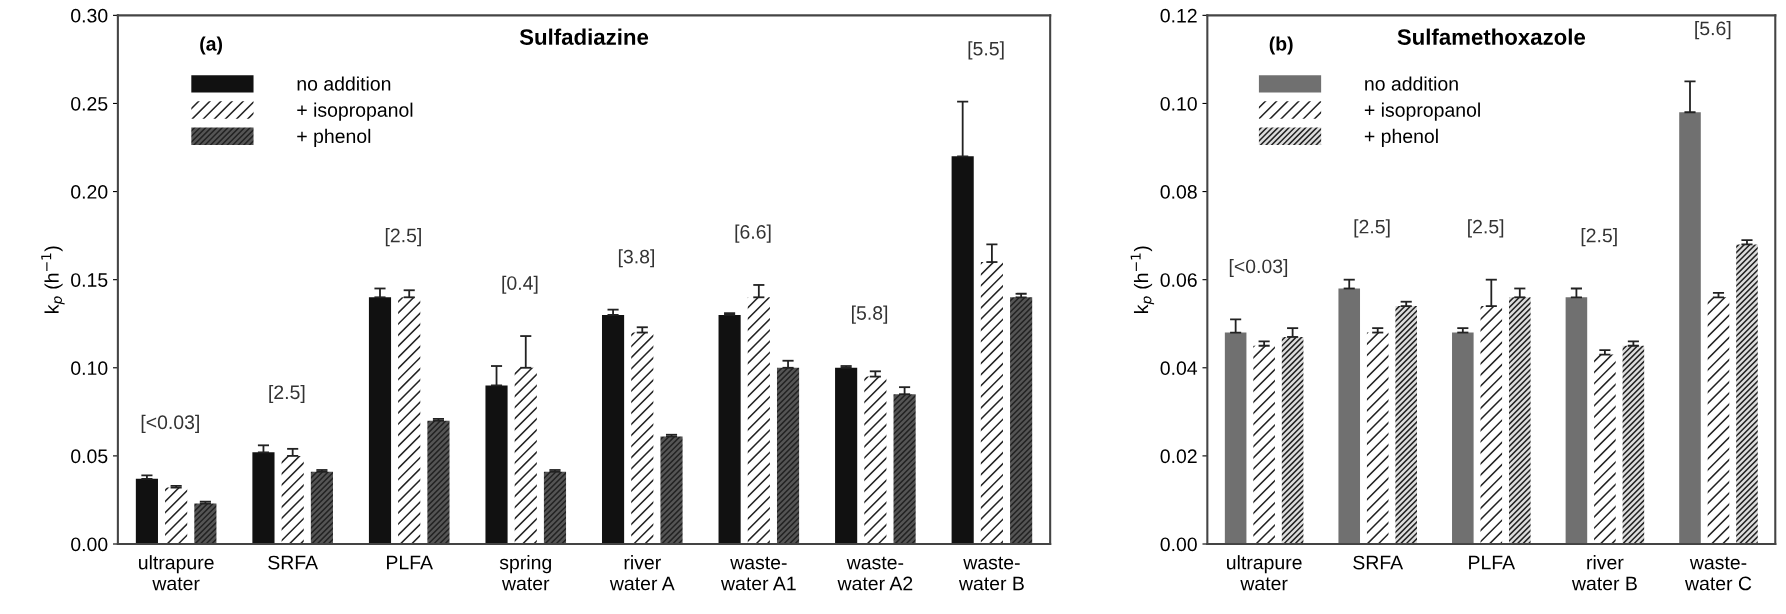  What do you see at coordinates (89, 15) in the screenshot?
I see `y-tick-label: 0.30` at bounding box center [89, 15].